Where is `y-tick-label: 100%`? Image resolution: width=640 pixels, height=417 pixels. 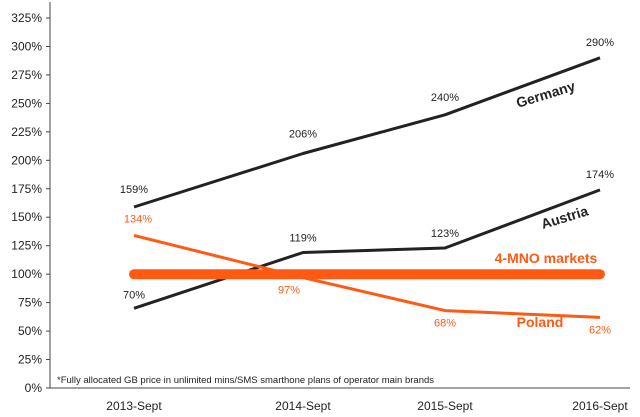
y-tick-label: 100% is located at coordinates (26, 274).